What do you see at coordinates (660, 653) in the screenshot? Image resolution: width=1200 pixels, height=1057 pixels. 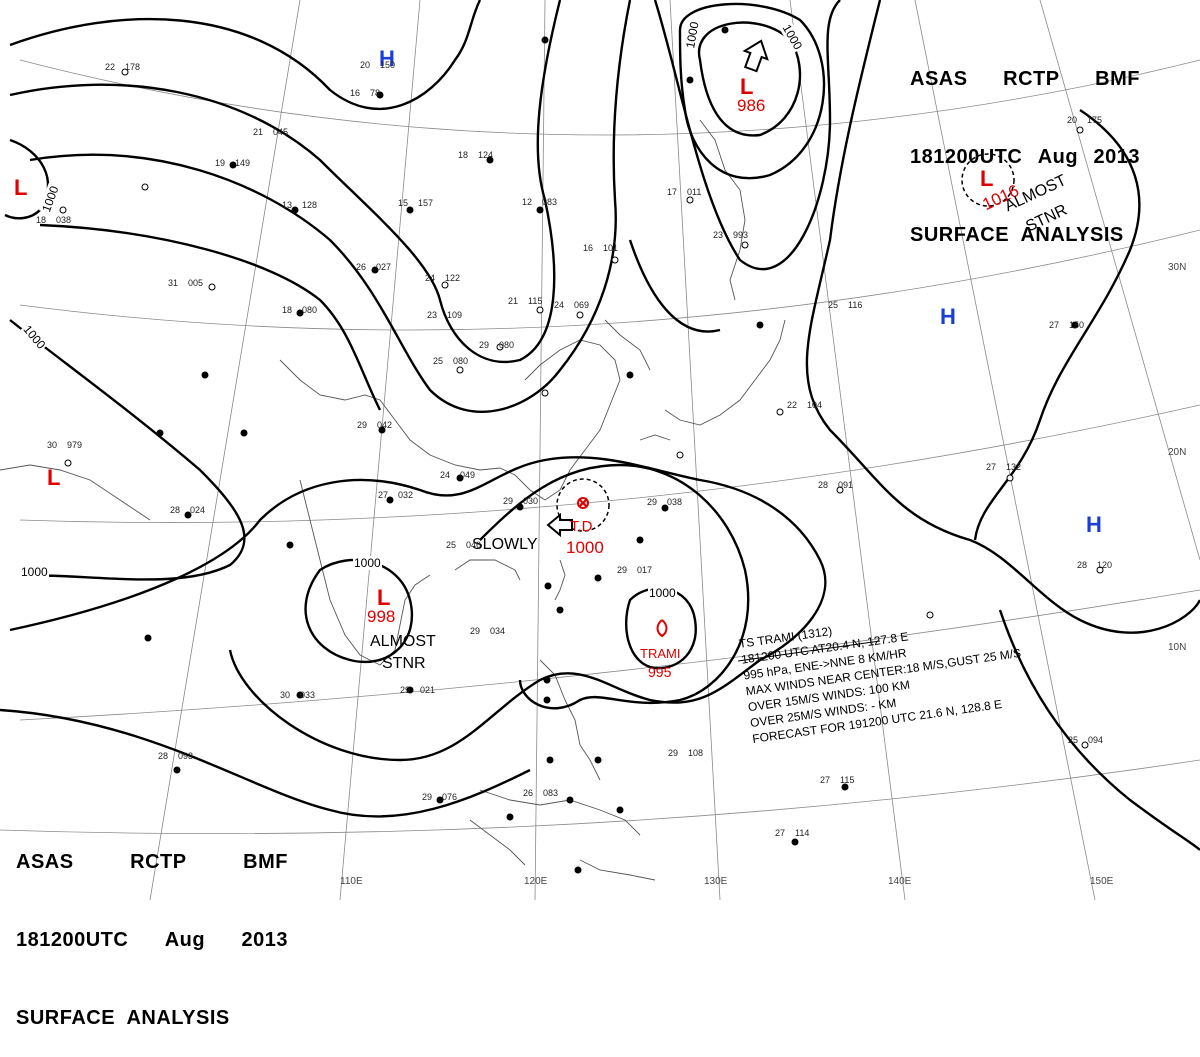 I see `trami-name: TRAMI` at bounding box center [660, 653].